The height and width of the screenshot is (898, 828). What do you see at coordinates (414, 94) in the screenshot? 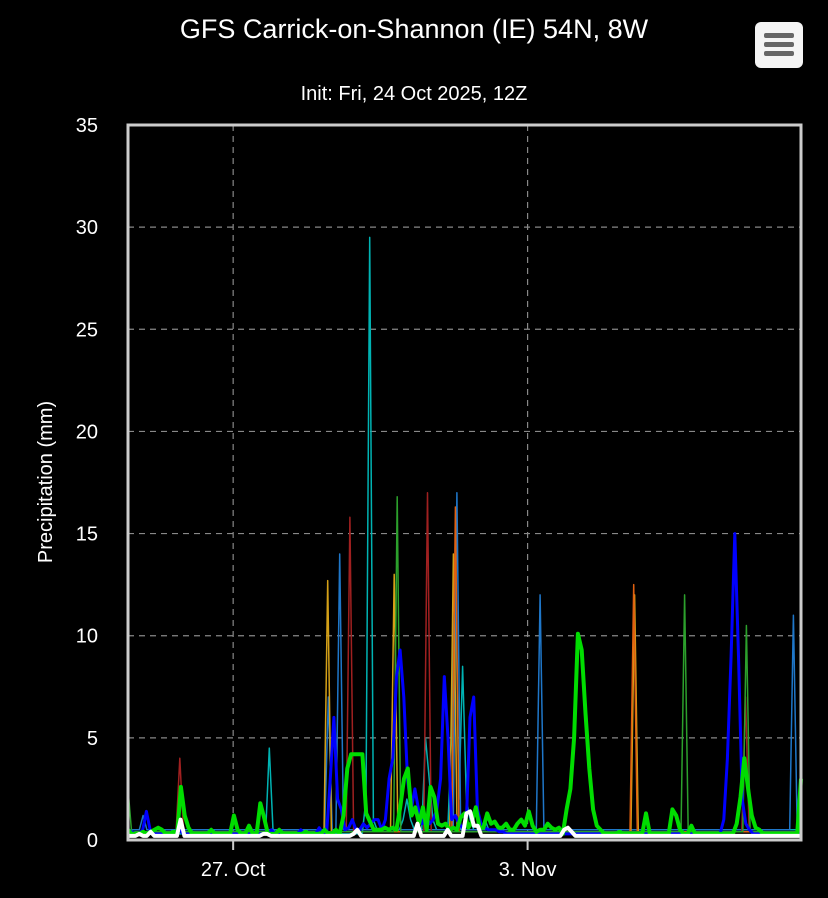
I see `chart-subtitle: Init: Fri, 24 Oct 2025, 12Z` at bounding box center [414, 94].